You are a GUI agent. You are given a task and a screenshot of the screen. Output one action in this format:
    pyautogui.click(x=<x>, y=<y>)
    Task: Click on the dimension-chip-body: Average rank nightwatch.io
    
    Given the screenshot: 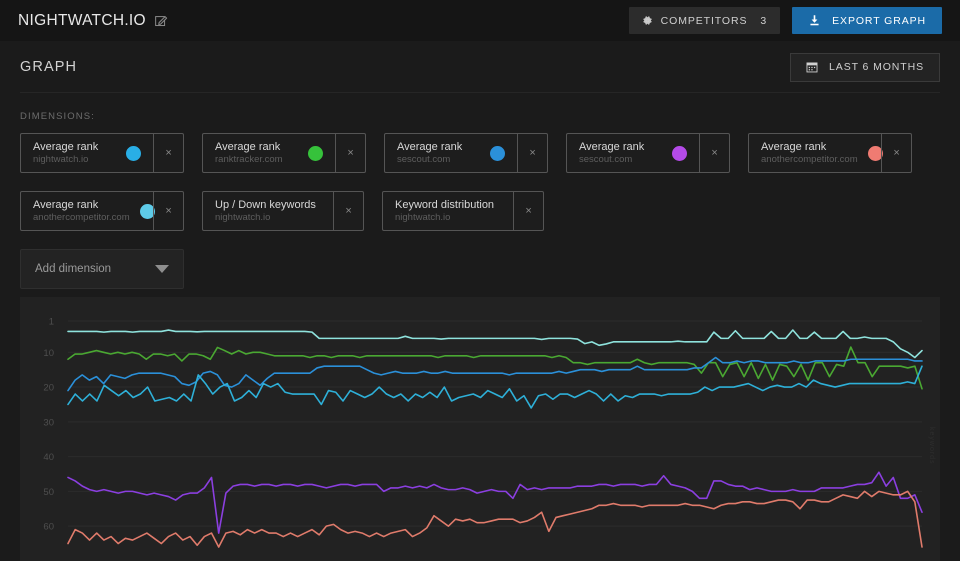 What is the action you would take?
    pyautogui.click(x=87, y=153)
    